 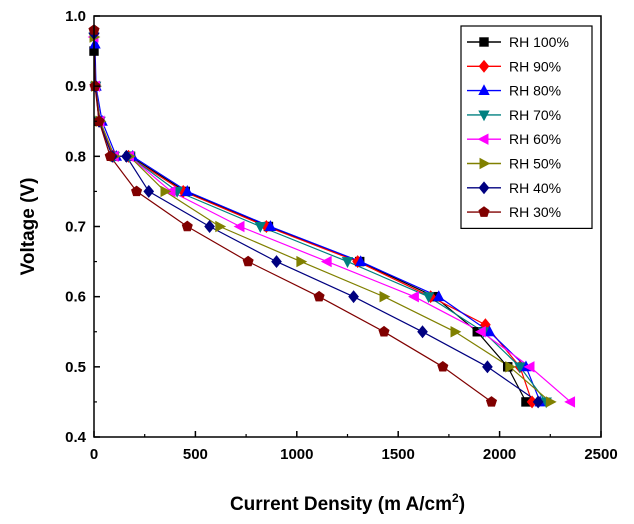 I want to click on y-axis-ticks: 0.4 0.5 0.6 0.7 0.8 0.9 1.0, so click(x=82, y=227).